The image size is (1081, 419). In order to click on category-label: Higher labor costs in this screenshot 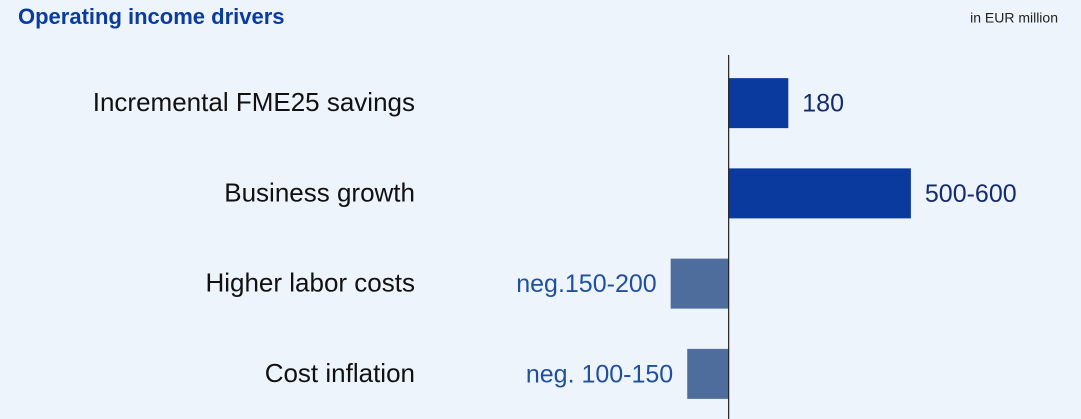, I will do `click(310, 283)`.